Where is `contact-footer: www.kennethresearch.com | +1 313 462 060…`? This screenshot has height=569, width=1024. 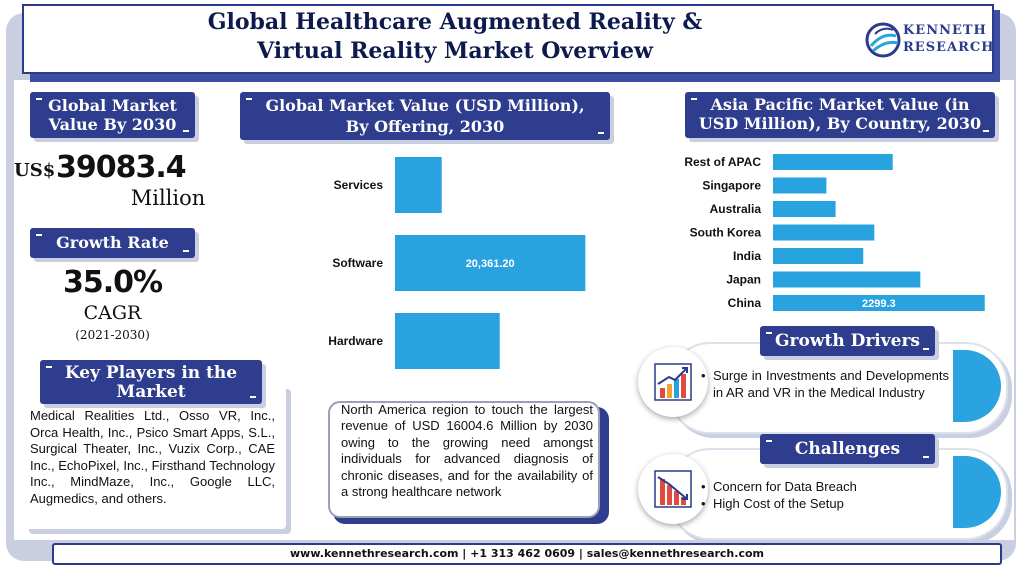 contact-footer: www.kennethresearch.com | +1 313 462 060… is located at coordinates (527, 554).